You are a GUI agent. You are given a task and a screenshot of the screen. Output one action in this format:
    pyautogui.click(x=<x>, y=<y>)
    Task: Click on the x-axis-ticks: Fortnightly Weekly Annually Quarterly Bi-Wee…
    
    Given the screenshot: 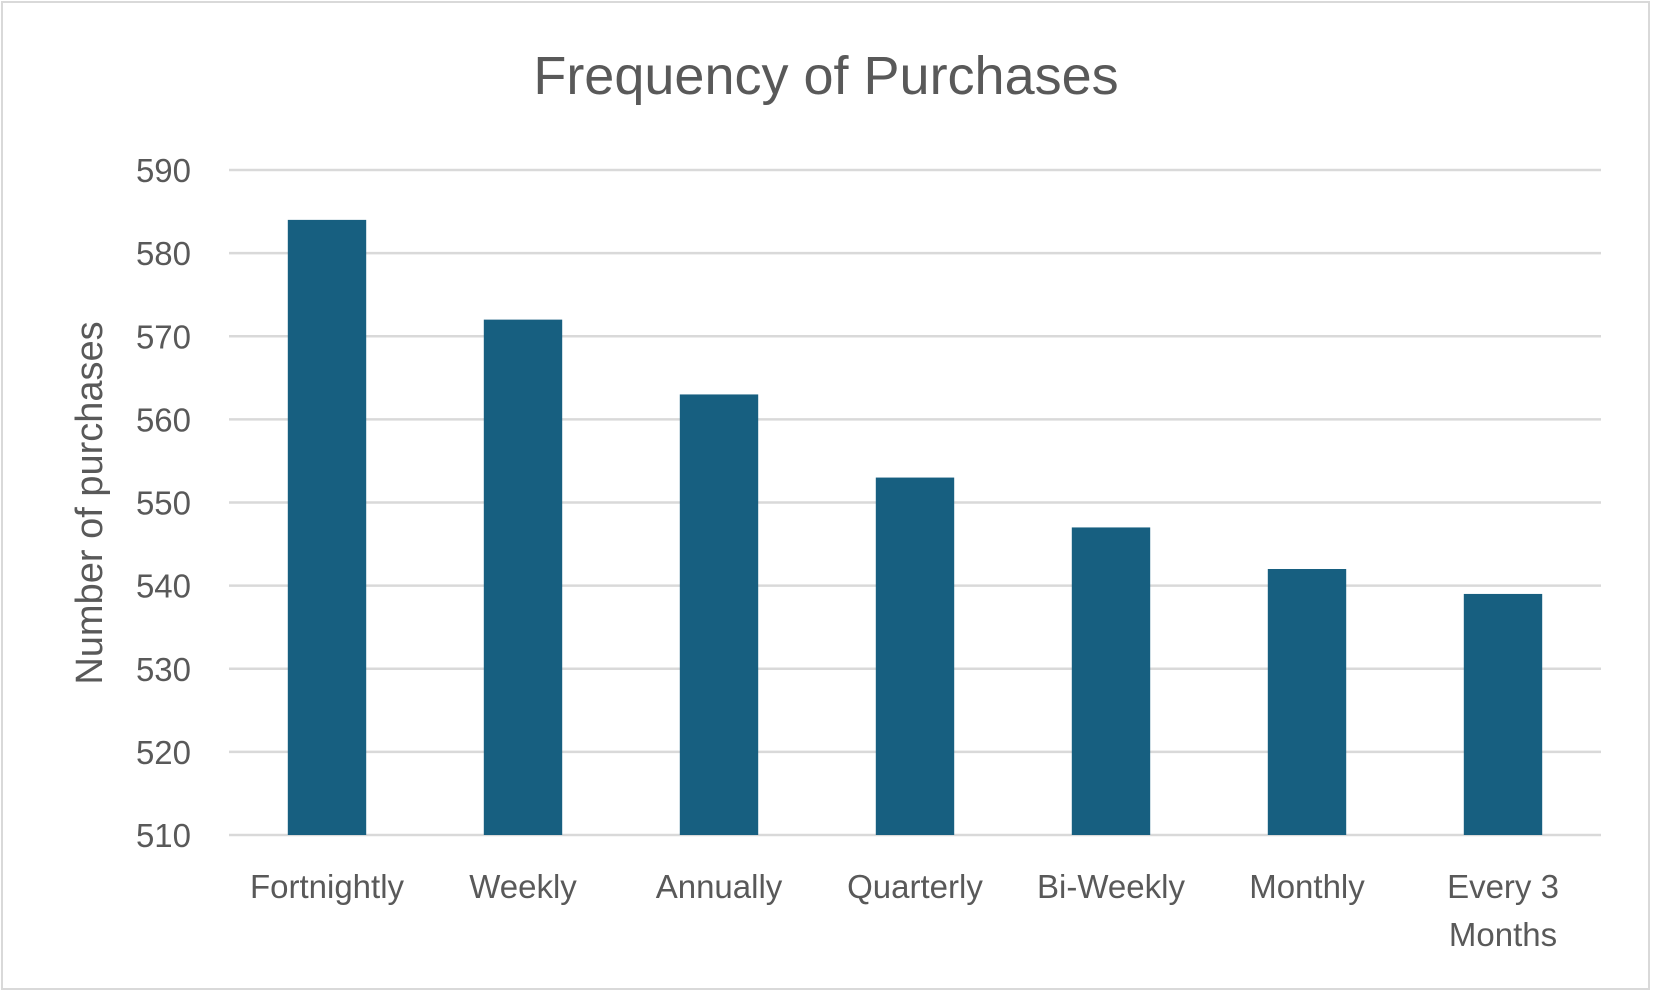 What is the action you would take?
    pyautogui.click(x=904, y=910)
    